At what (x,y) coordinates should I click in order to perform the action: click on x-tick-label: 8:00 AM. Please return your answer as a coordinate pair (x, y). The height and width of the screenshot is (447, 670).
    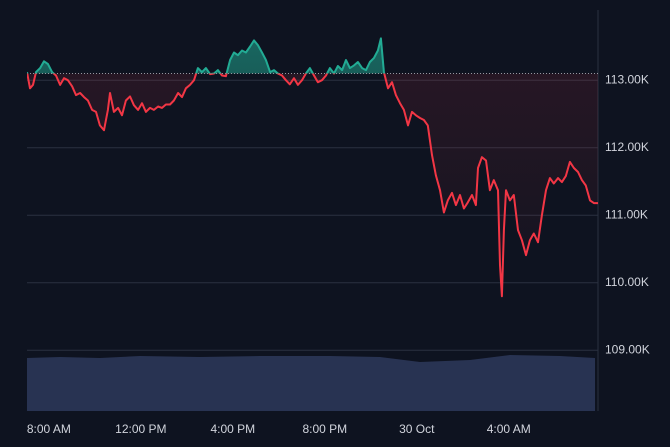
    Looking at the image, I should click on (49, 429).